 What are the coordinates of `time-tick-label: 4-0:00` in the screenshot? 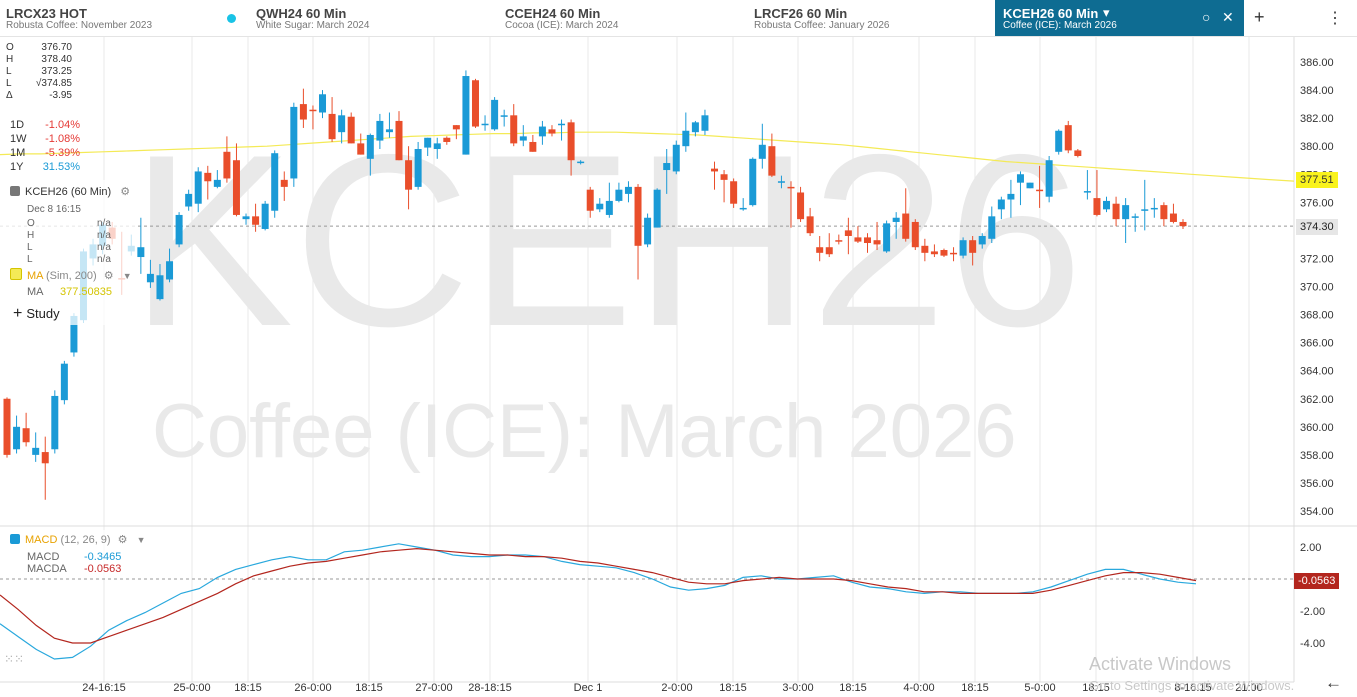 It's located at (918, 688).